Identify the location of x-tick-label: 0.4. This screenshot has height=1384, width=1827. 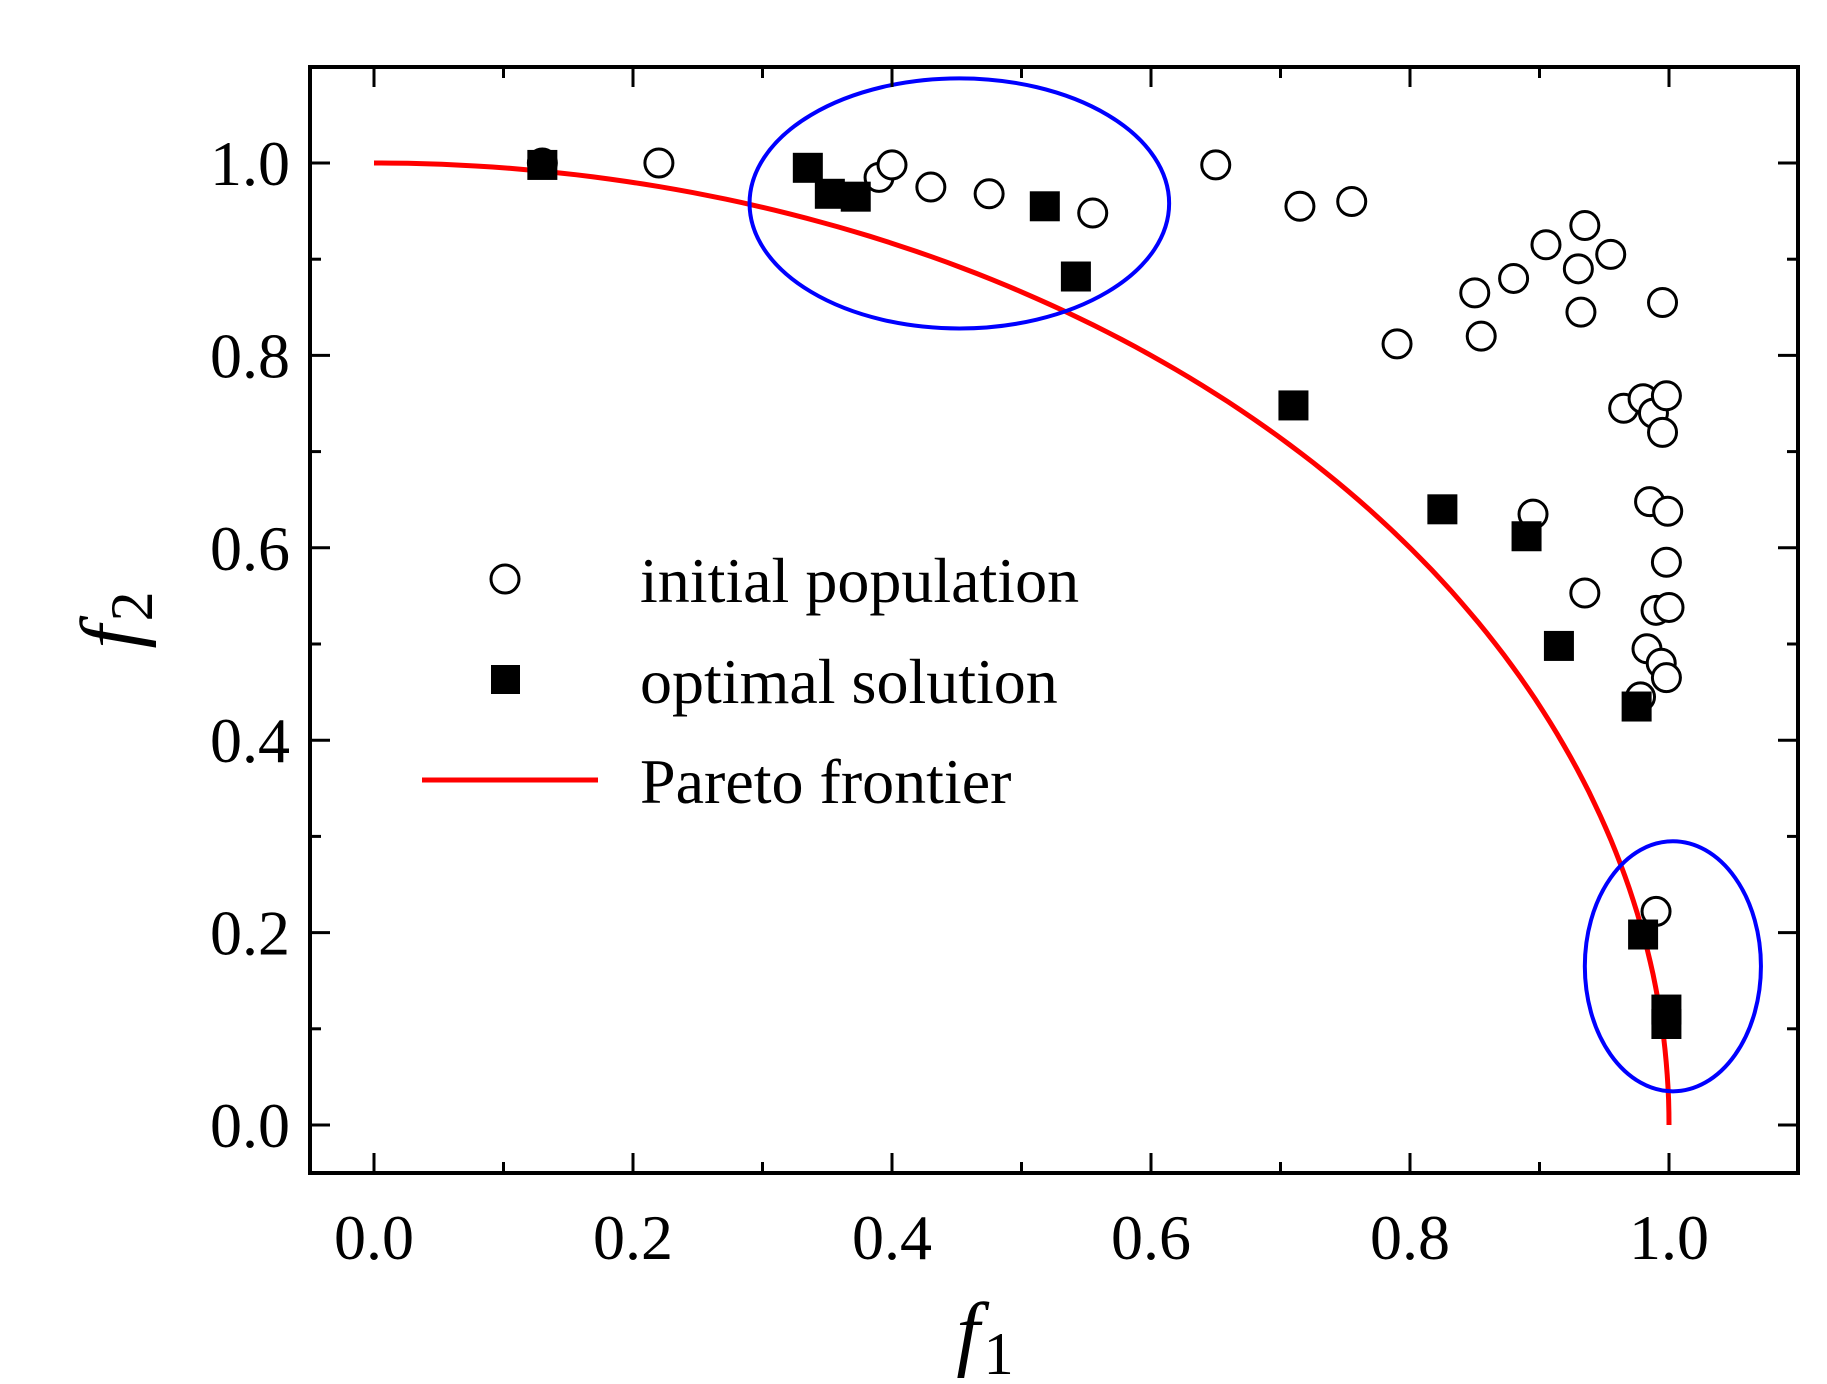
(892, 1237).